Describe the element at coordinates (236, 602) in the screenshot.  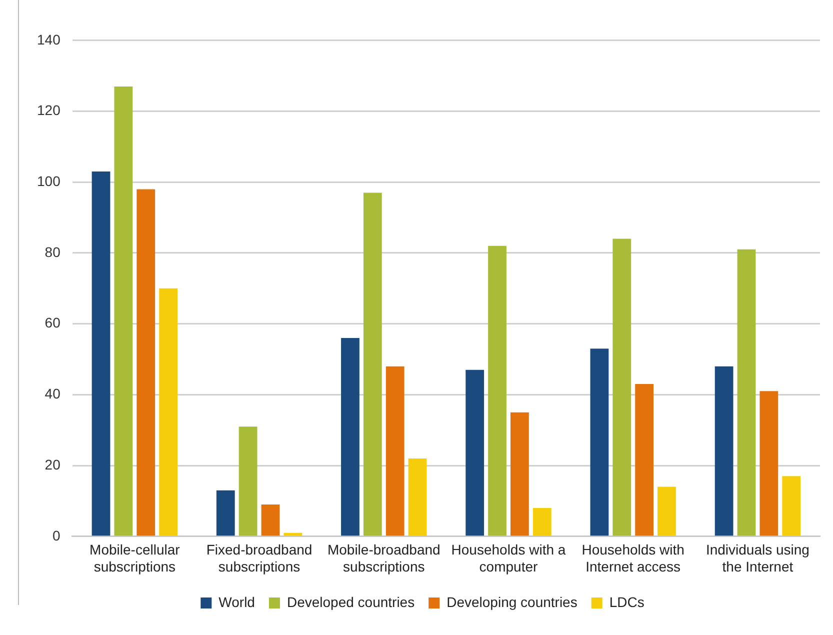
I see `legend-label: World` at that location.